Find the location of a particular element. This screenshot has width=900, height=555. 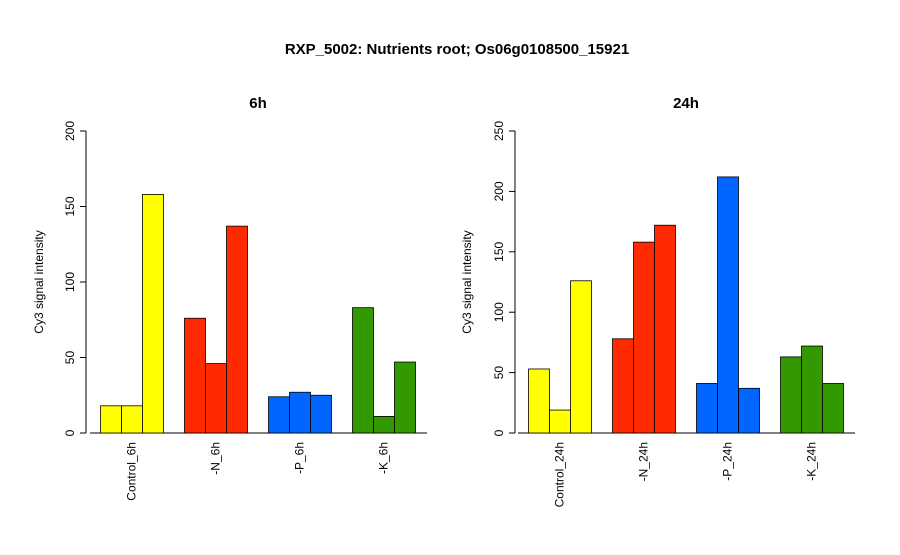

category-label: Control_24h is located at coordinates (560, 474).